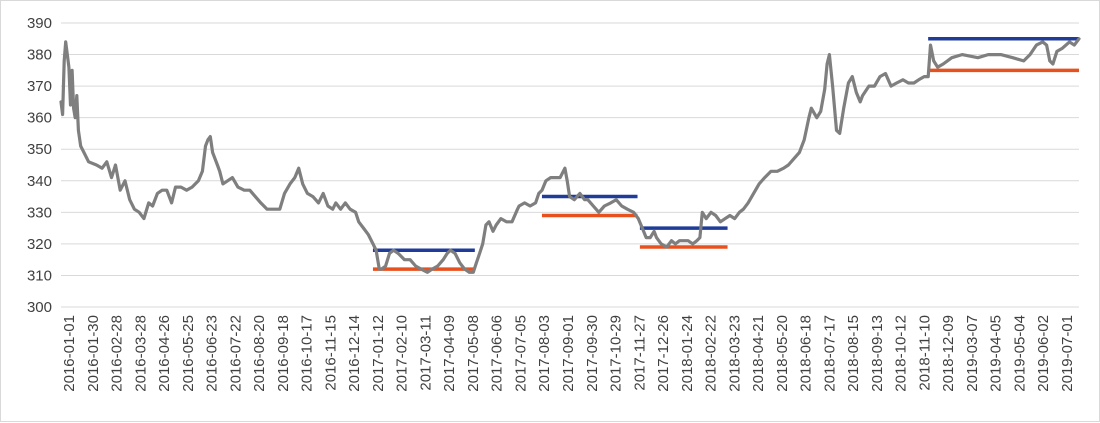 The height and width of the screenshot is (423, 1100). Describe the element at coordinates (663, 353) in the screenshot. I see `x-tick-label: 2017-12-26` at that location.